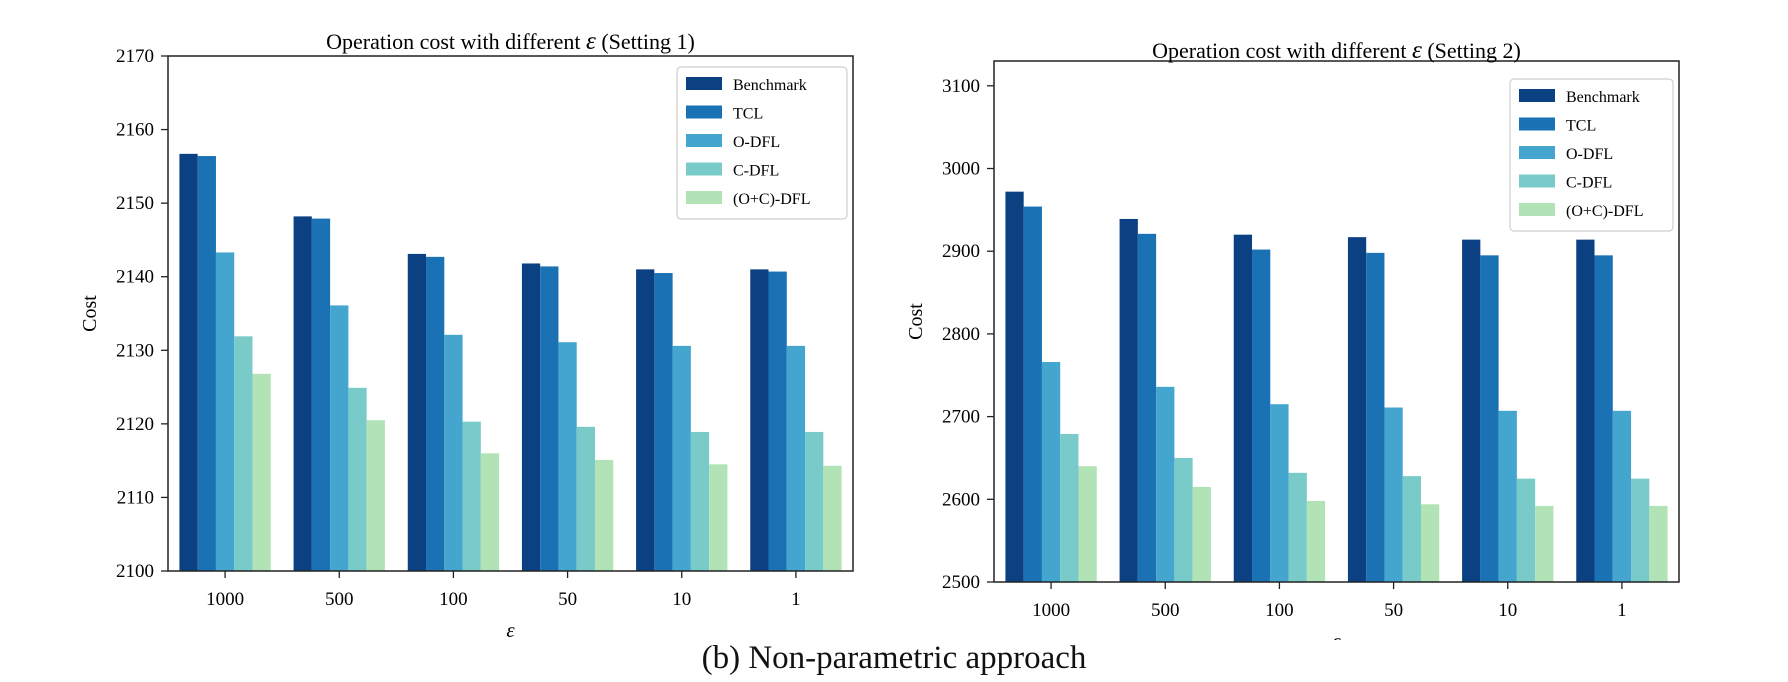 Image resolution: width=1788 pixels, height=682 pixels. What do you see at coordinates (771, 199) in the screenshot?
I see `legend-label: (O+C)-DFL` at bounding box center [771, 199].